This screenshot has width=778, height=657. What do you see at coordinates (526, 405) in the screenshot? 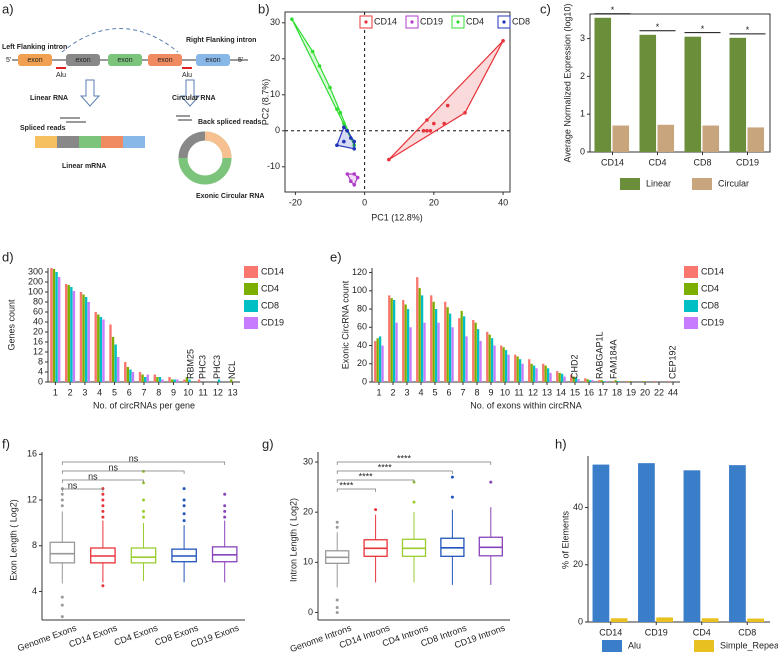
I see `x-axis-label: No. of exons within circRNA` at bounding box center [526, 405].